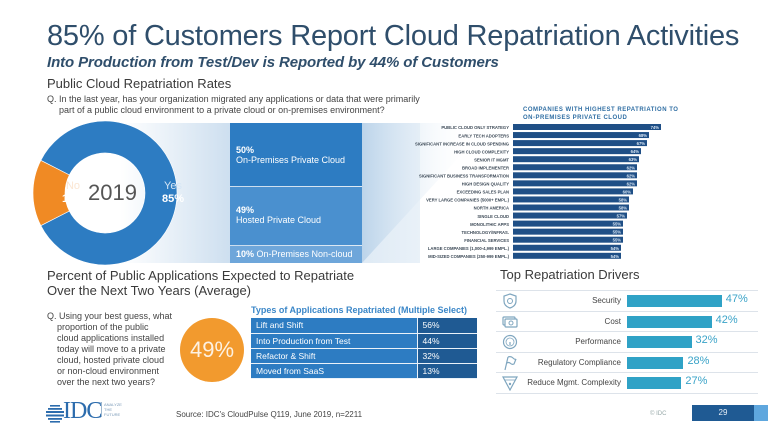 The height and width of the screenshot is (431, 768). I want to click on idc-logo-text: IDC, so click(82, 411).